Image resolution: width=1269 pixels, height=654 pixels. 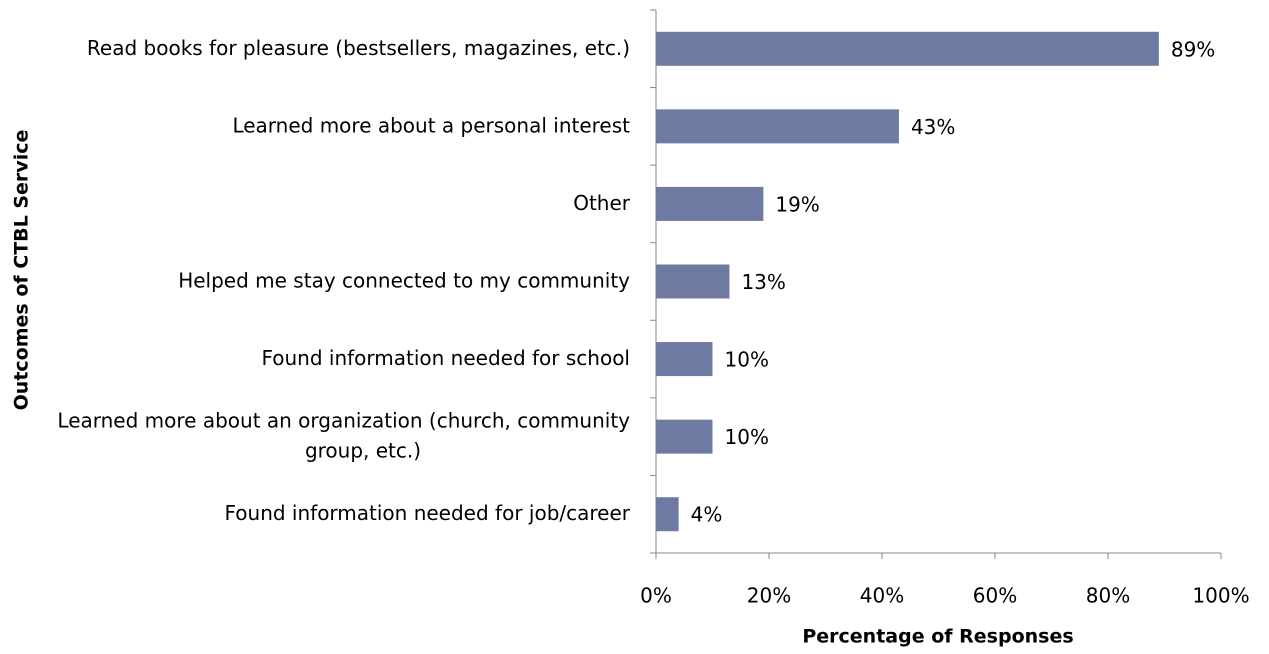 I want to click on x-tick-label: 0%, so click(x=656, y=596).